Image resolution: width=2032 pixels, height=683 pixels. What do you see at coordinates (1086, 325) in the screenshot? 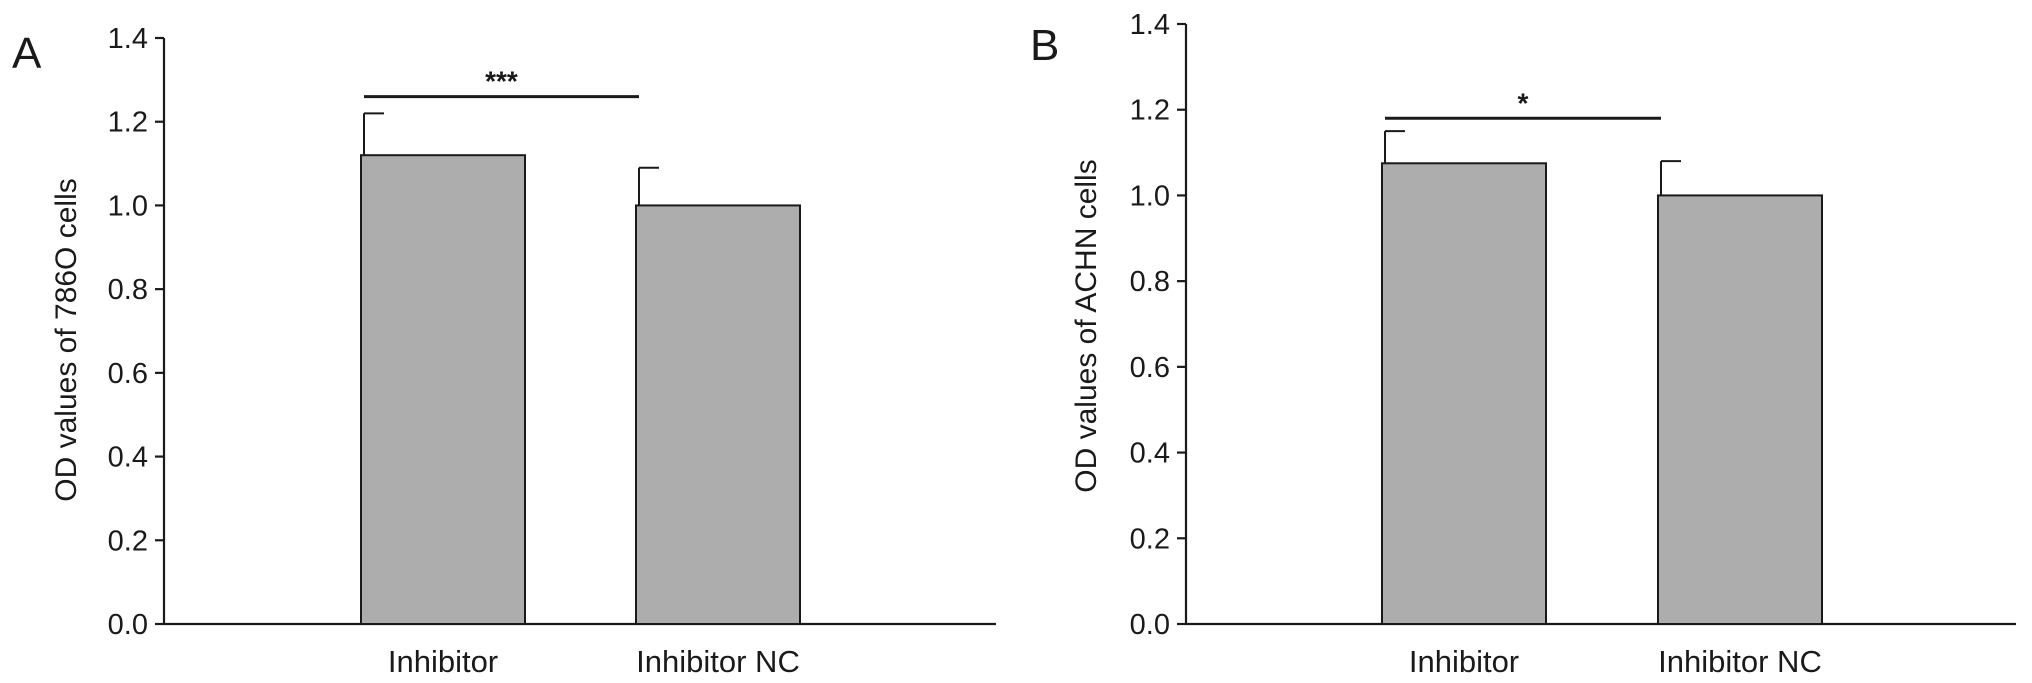
I see `y-axis-label: OD values of ACHN cells` at bounding box center [1086, 325].